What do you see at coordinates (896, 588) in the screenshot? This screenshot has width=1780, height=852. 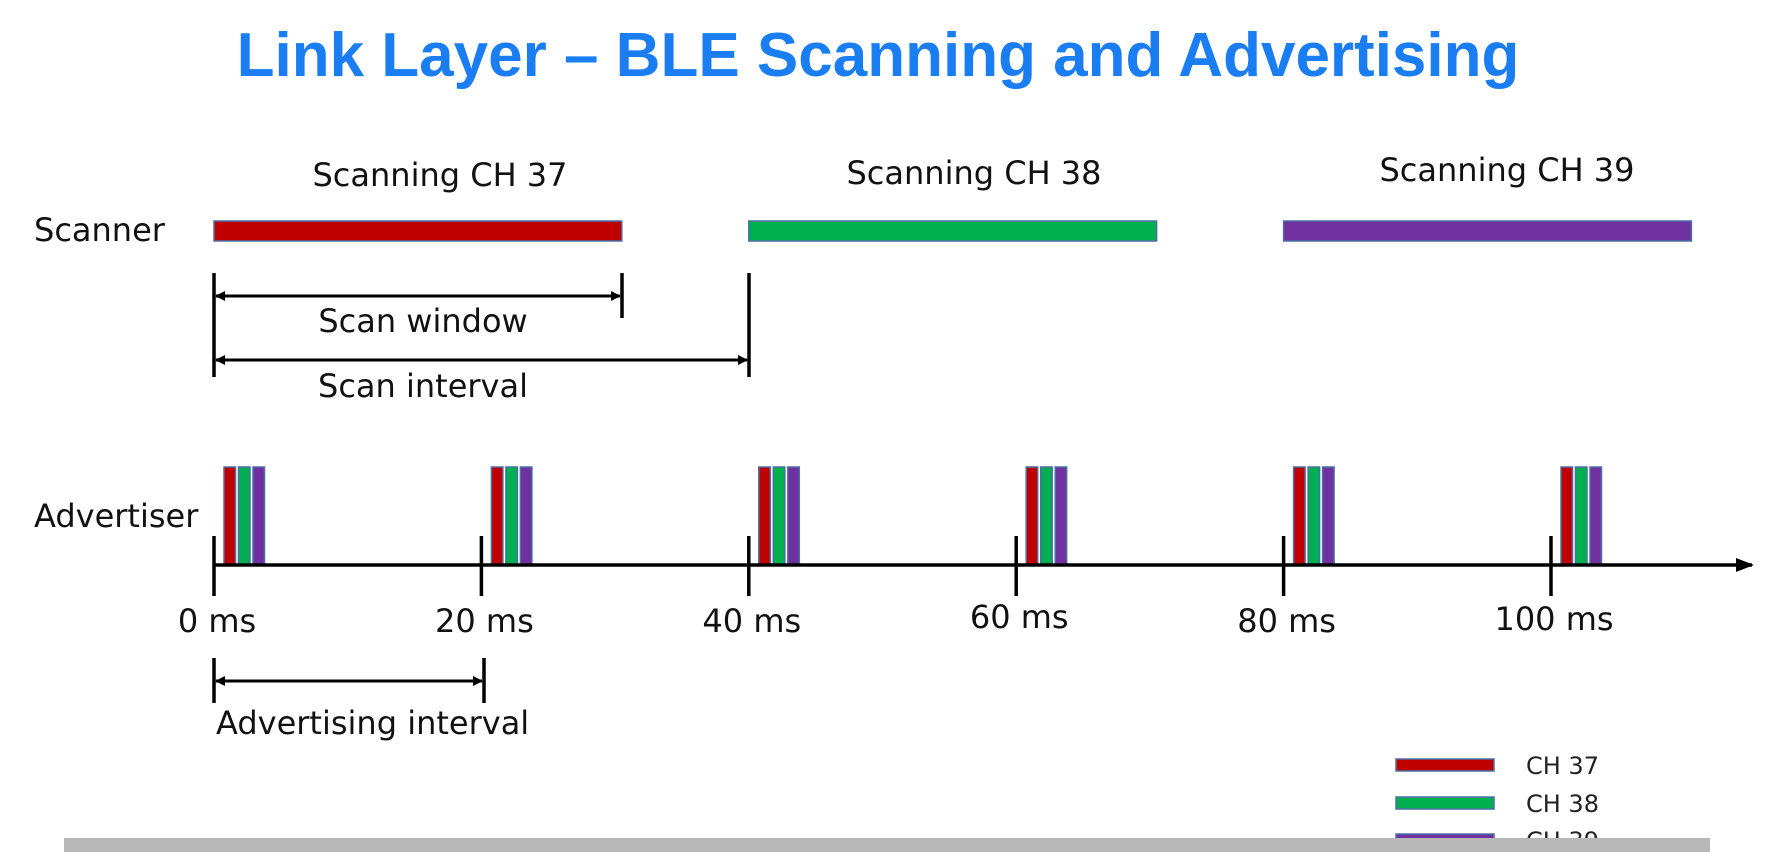 I see `axis-ticks: 0 ms 20 ms 40 ms 60 ms 80 ms 100 ms` at bounding box center [896, 588].